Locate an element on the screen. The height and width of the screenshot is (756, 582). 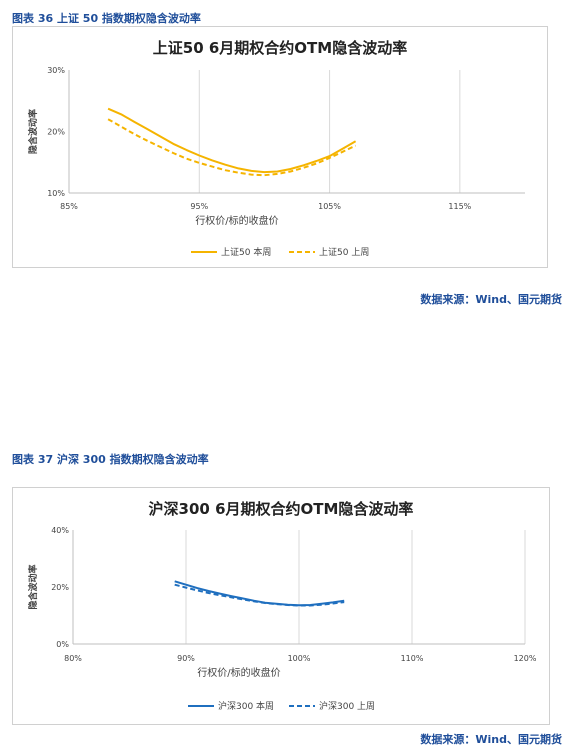
x-tick-label: 95% is located at coordinates (199, 206).